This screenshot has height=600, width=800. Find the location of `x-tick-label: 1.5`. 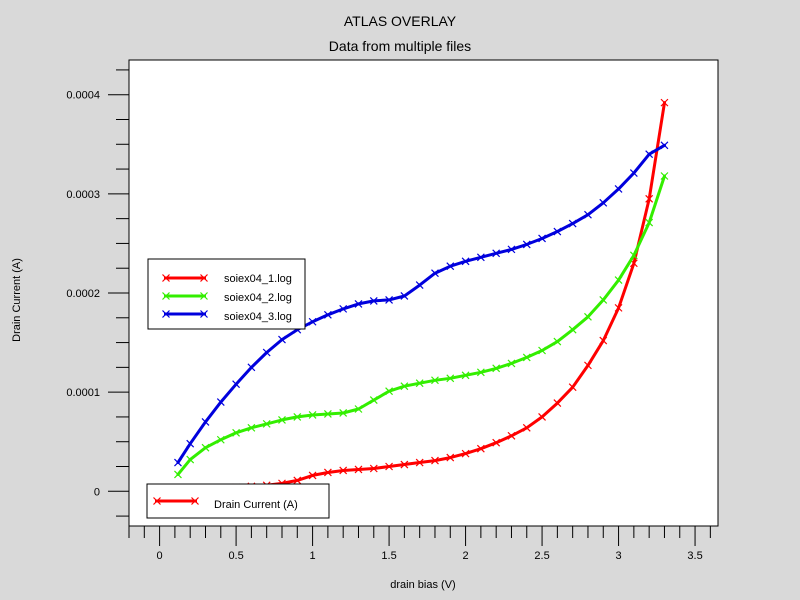

x-tick-label: 1.5 is located at coordinates (388, 556).